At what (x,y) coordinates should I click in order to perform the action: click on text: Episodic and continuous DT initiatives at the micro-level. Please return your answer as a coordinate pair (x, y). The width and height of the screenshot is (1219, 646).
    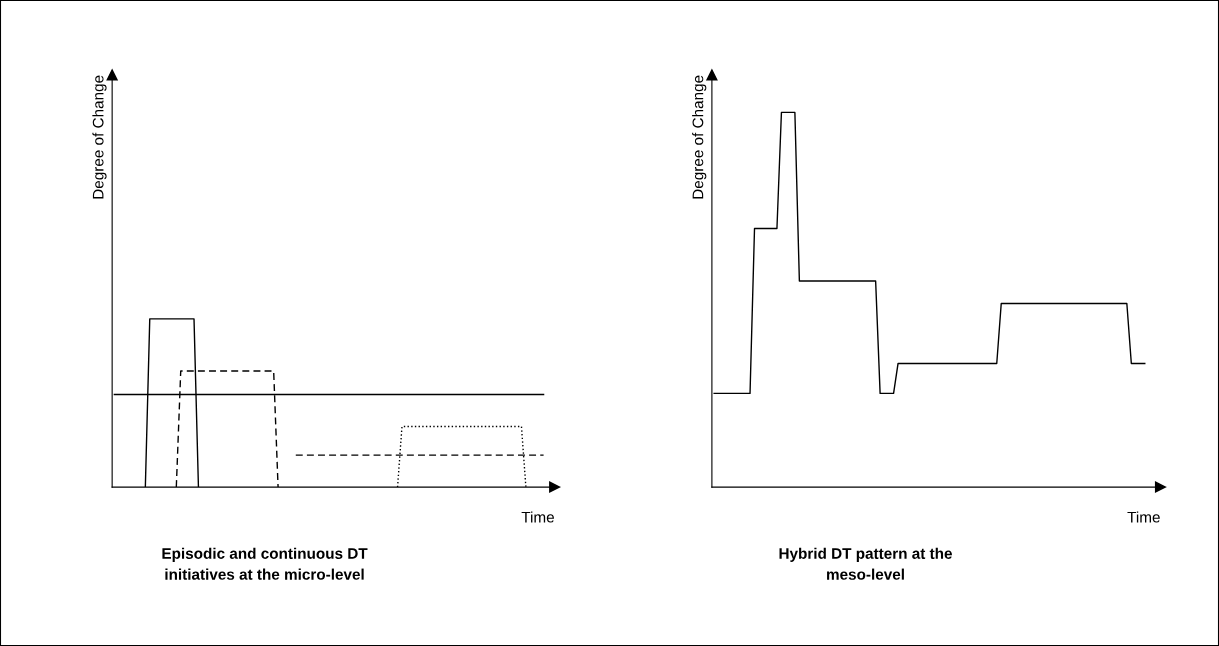
    Looking at the image, I should click on (265, 563).